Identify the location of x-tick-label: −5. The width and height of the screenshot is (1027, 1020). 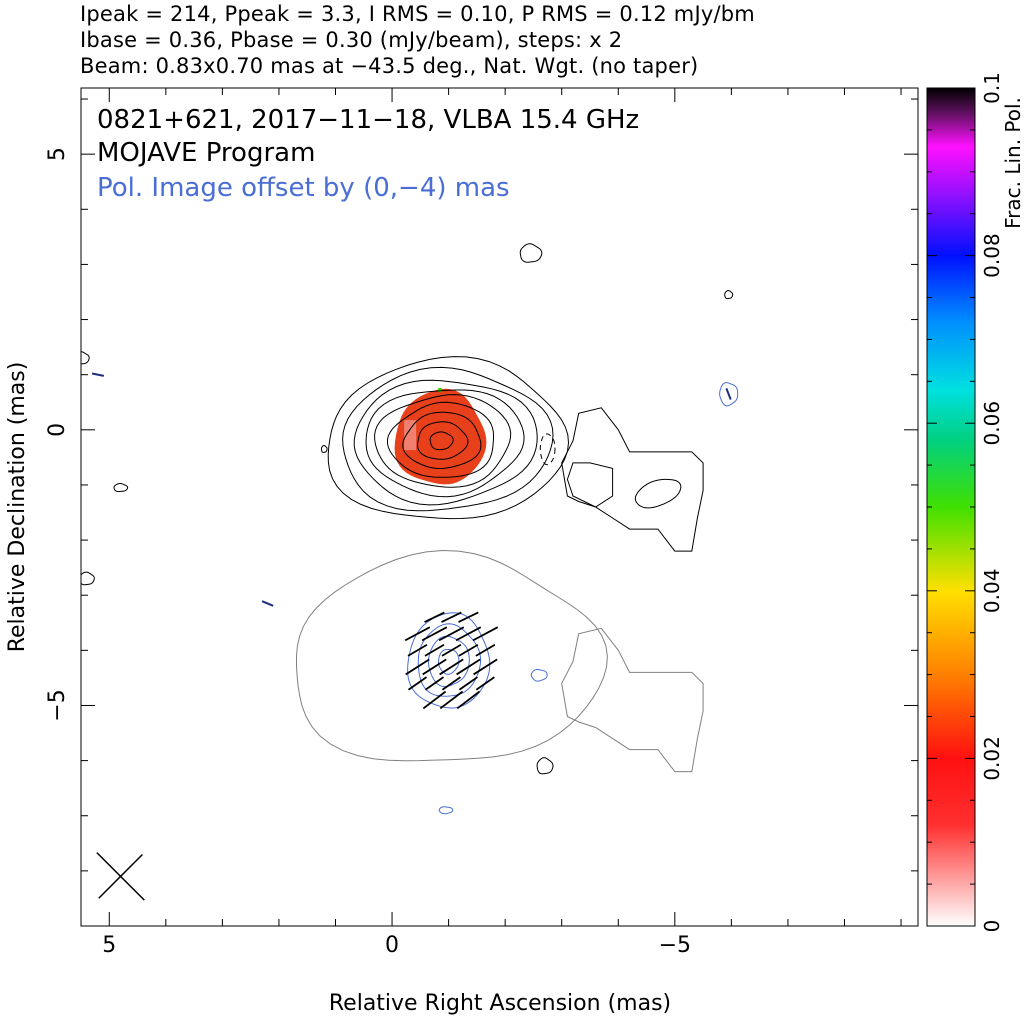
(675, 945).